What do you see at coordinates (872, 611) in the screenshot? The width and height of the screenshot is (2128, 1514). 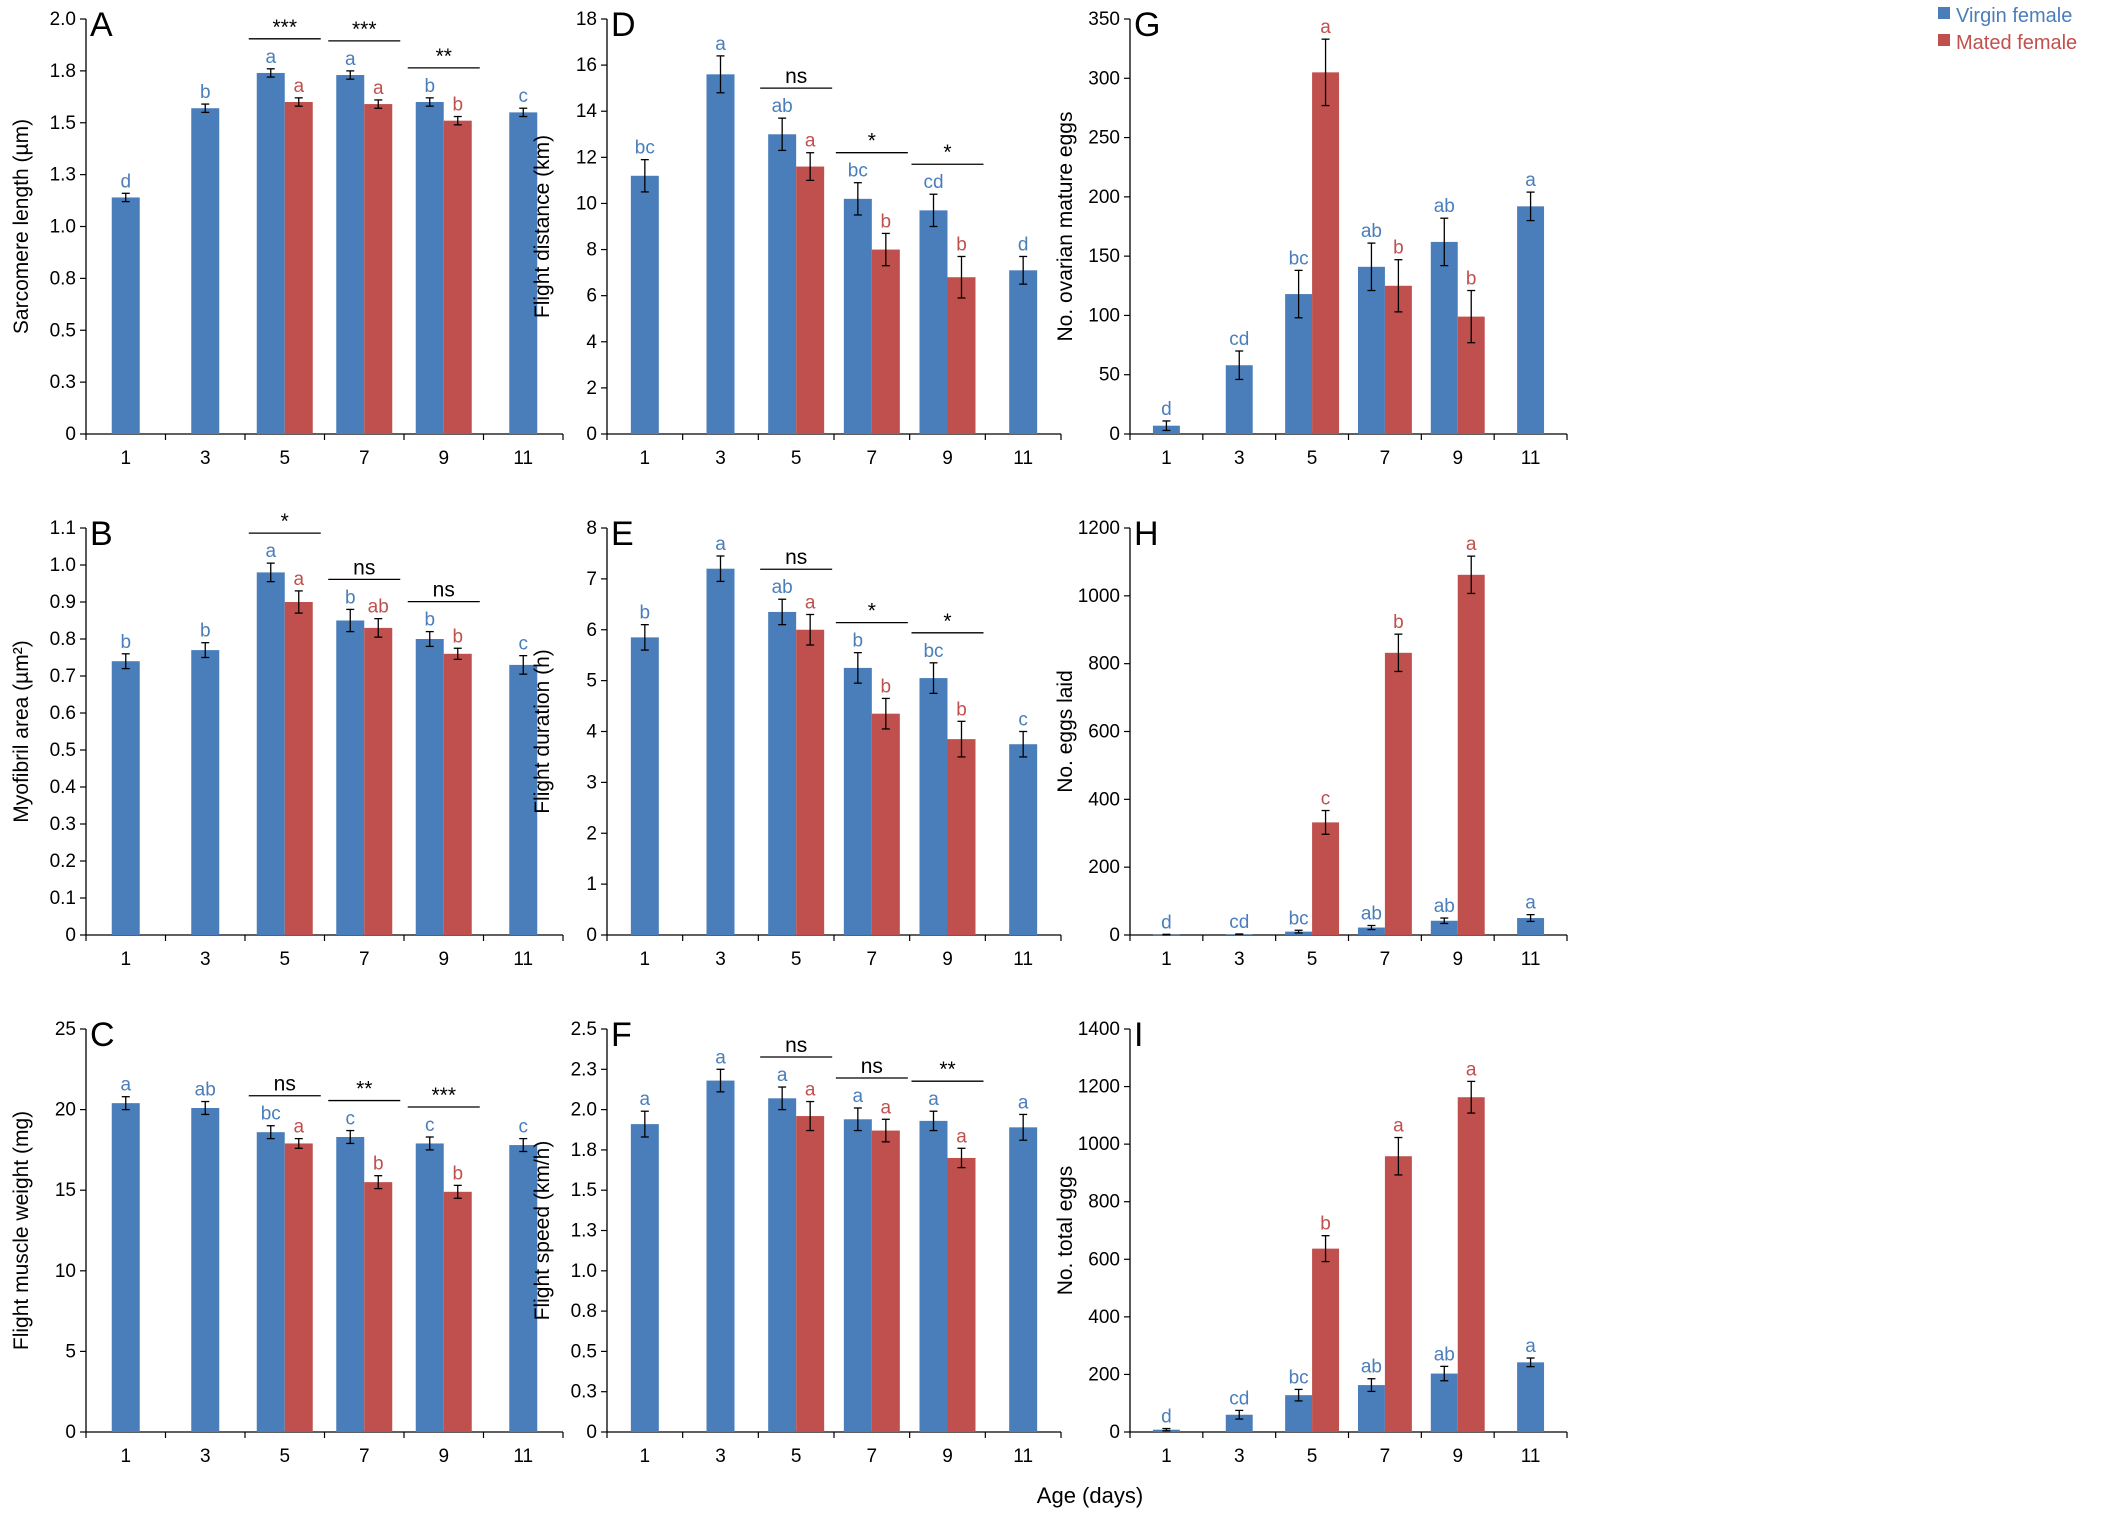 I see `significance-label: *` at bounding box center [872, 611].